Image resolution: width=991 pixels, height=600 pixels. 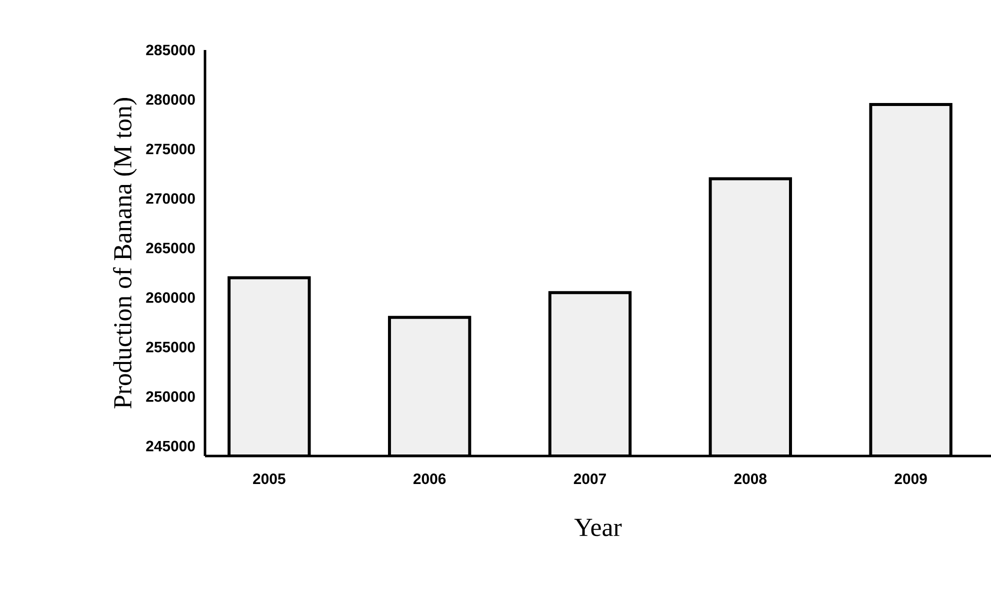 I want to click on x-tick-label: 2008, so click(x=750, y=479).